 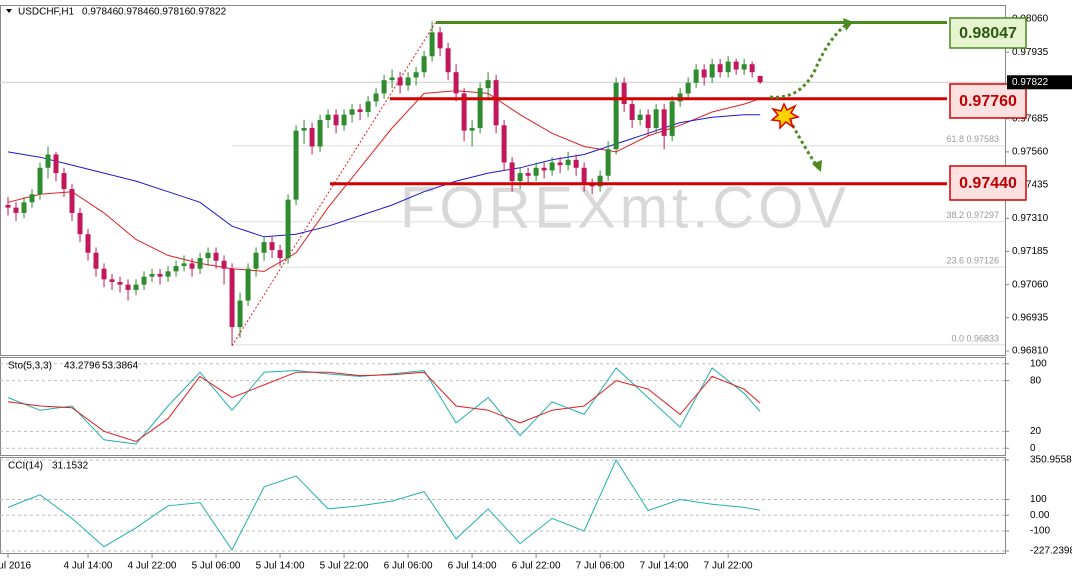 I want to click on y-tick-label: 0.97560, so click(x=1030, y=151).